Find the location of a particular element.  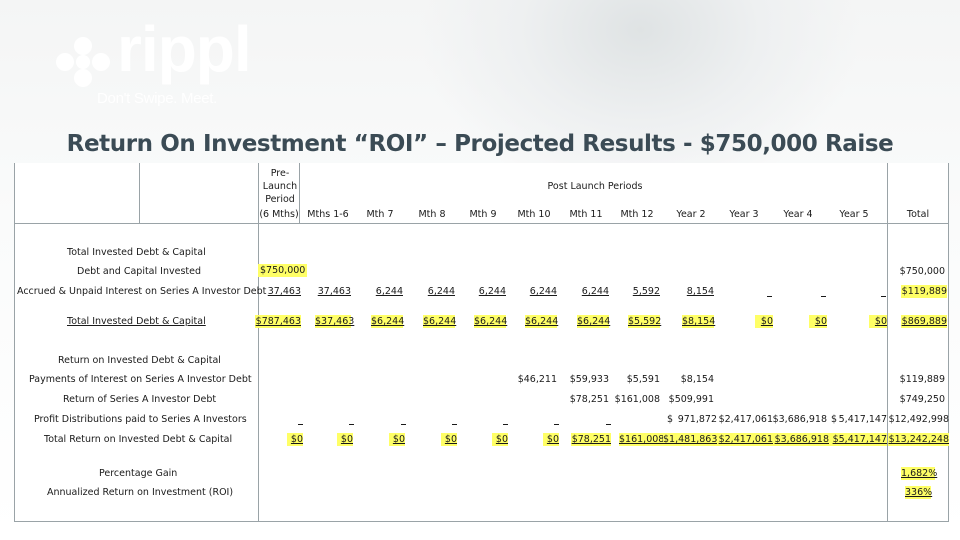

cell-total-invested: $5,592 is located at coordinates (645, 321).